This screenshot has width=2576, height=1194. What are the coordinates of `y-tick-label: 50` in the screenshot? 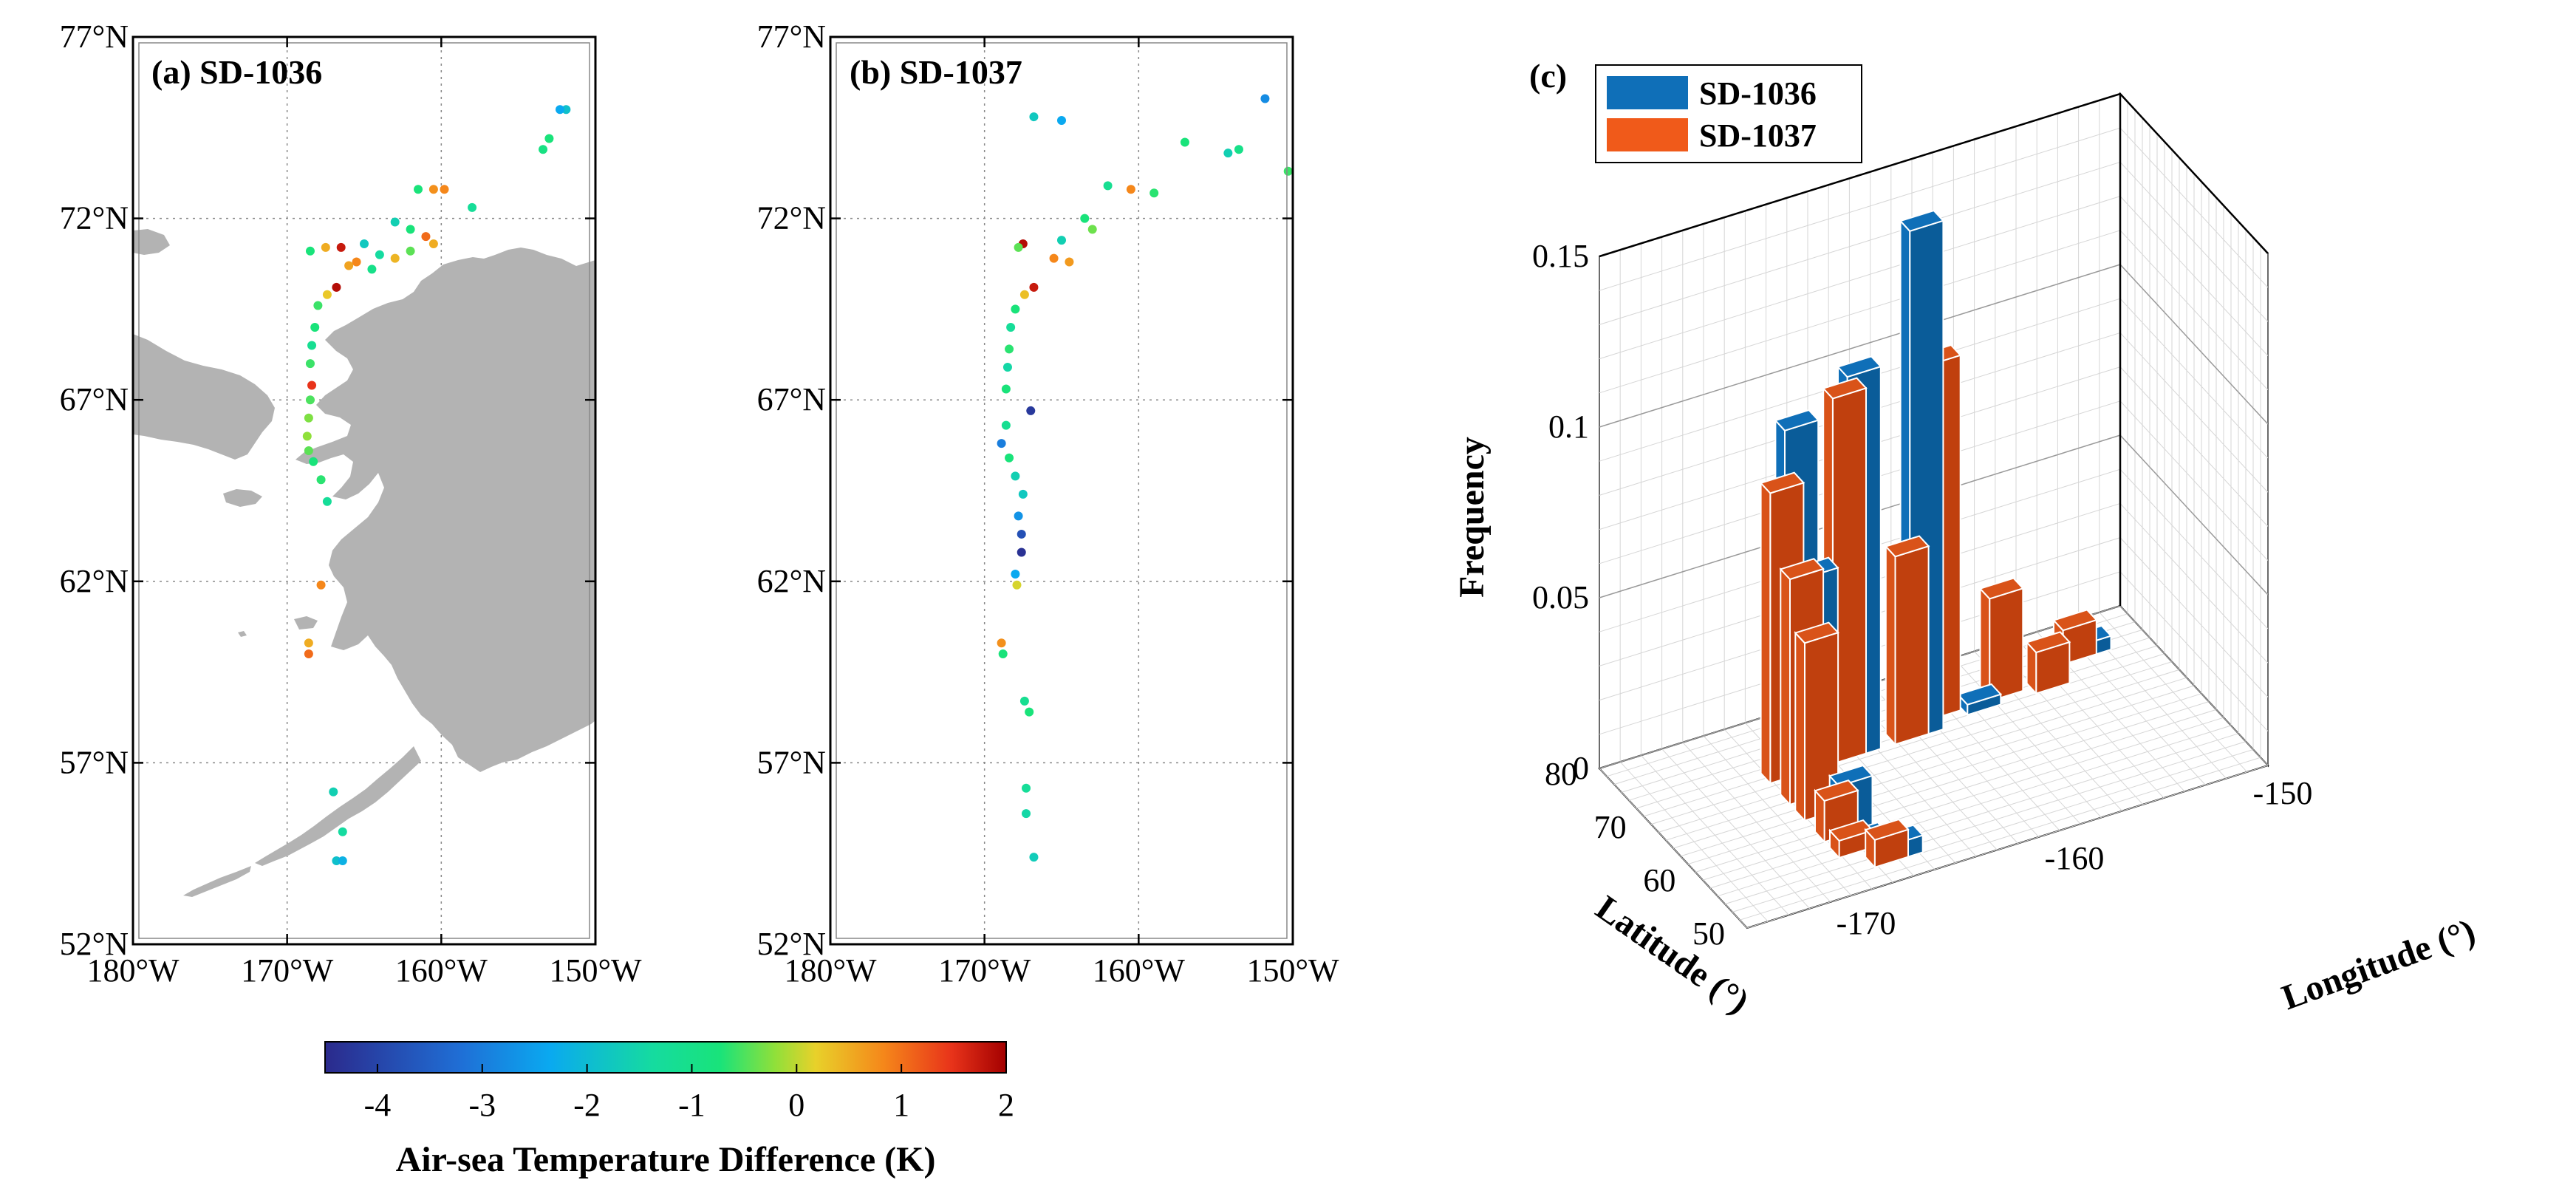 It's located at (1709, 933).